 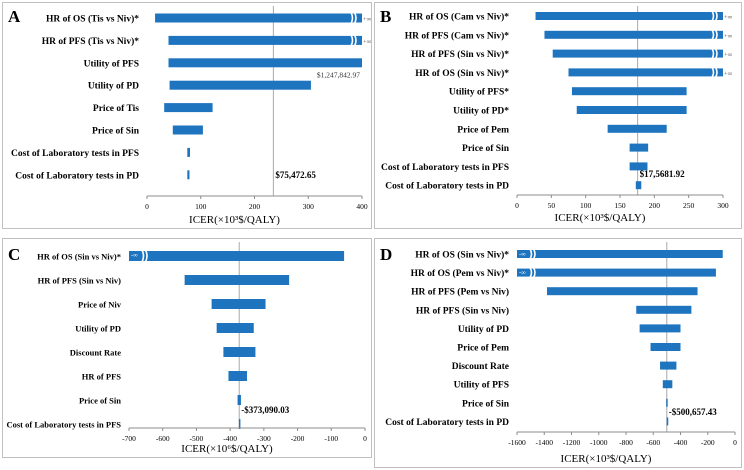 What do you see at coordinates (116, 109) in the screenshot?
I see `row-label: Price of Tis` at bounding box center [116, 109].